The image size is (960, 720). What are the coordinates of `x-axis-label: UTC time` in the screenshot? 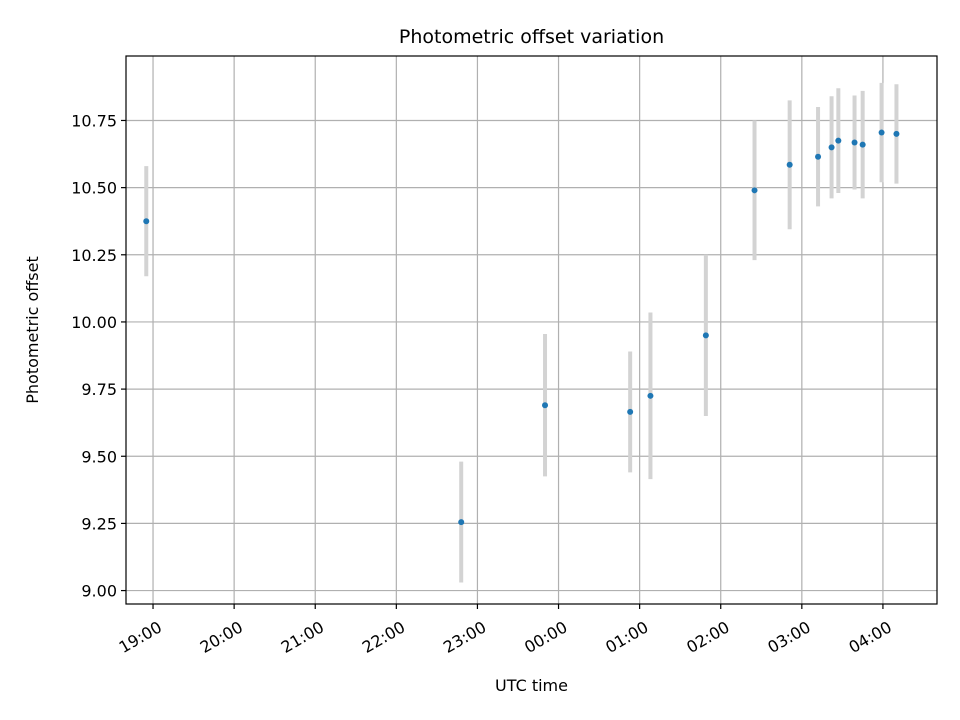 It's located at (531, 685).